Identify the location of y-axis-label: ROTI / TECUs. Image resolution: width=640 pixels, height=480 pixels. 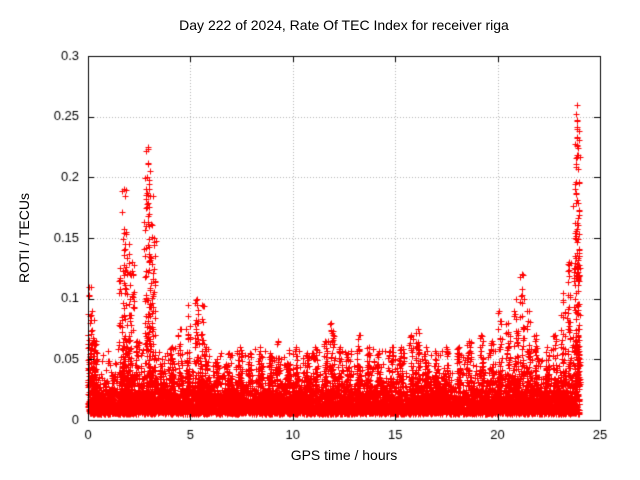
(24, 238).